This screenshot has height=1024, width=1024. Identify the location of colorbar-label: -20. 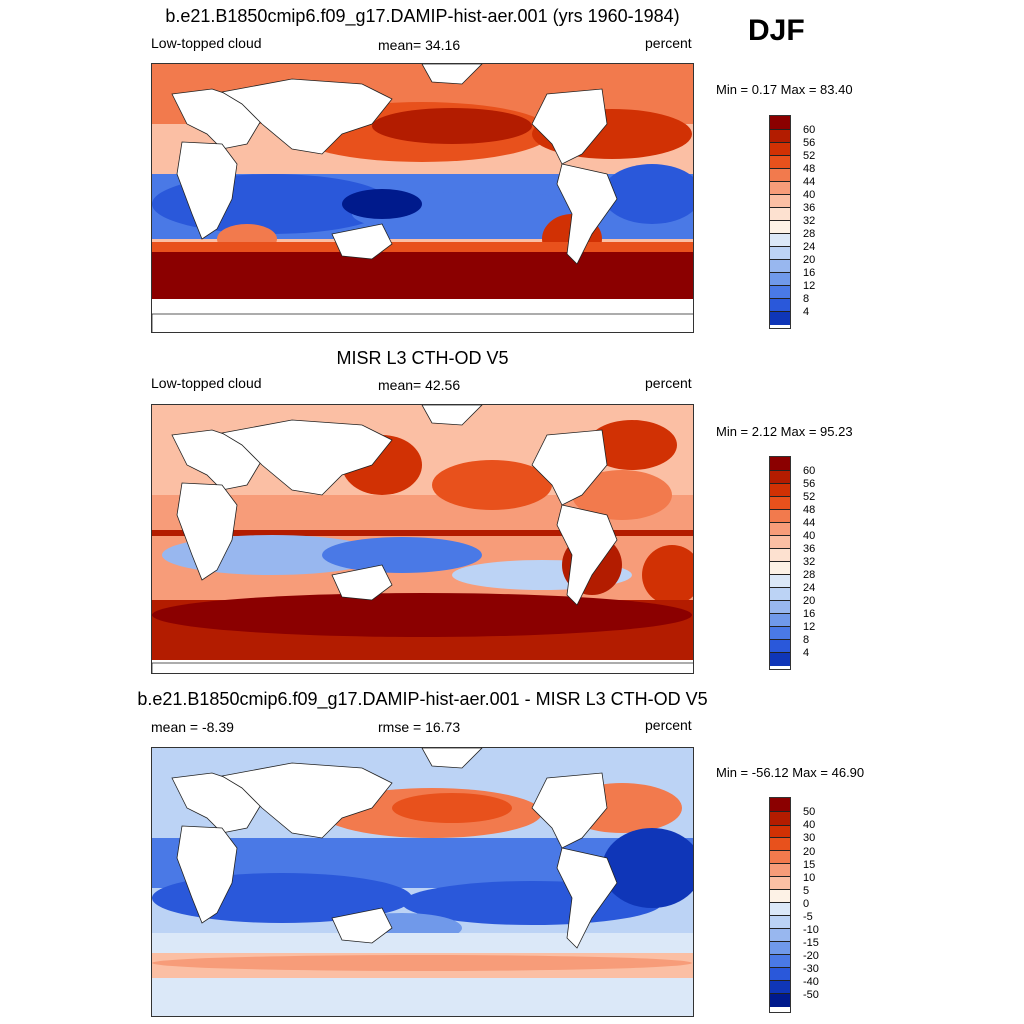
(811, 956).